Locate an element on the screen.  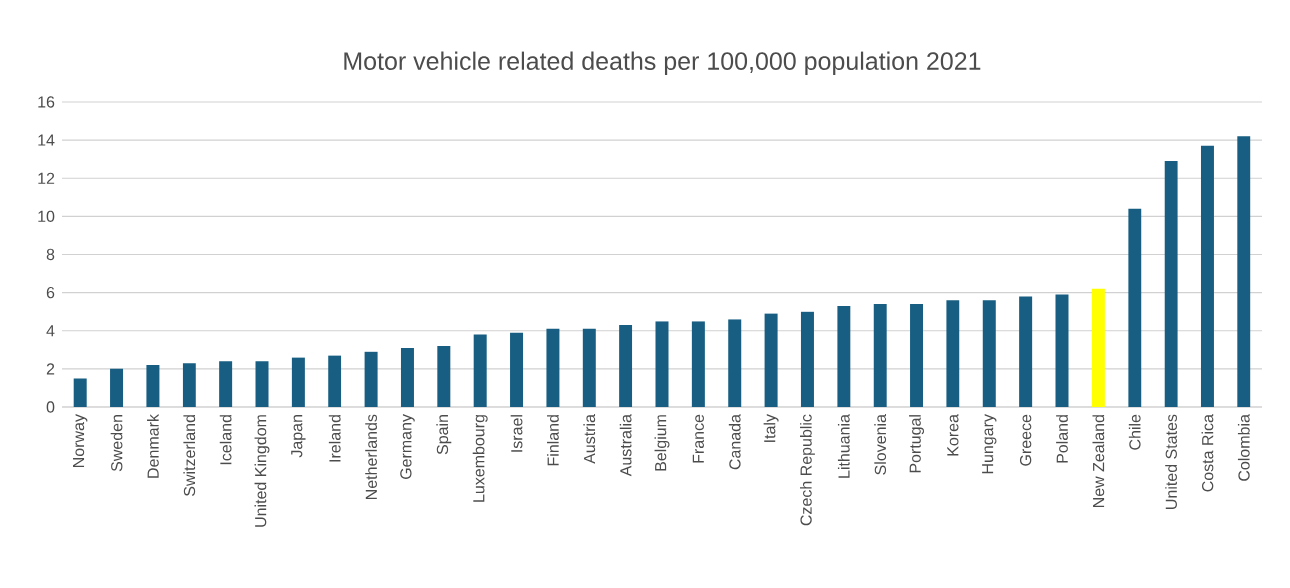
x-tick-label: Luxembourg is located at coordinates (480, 458).